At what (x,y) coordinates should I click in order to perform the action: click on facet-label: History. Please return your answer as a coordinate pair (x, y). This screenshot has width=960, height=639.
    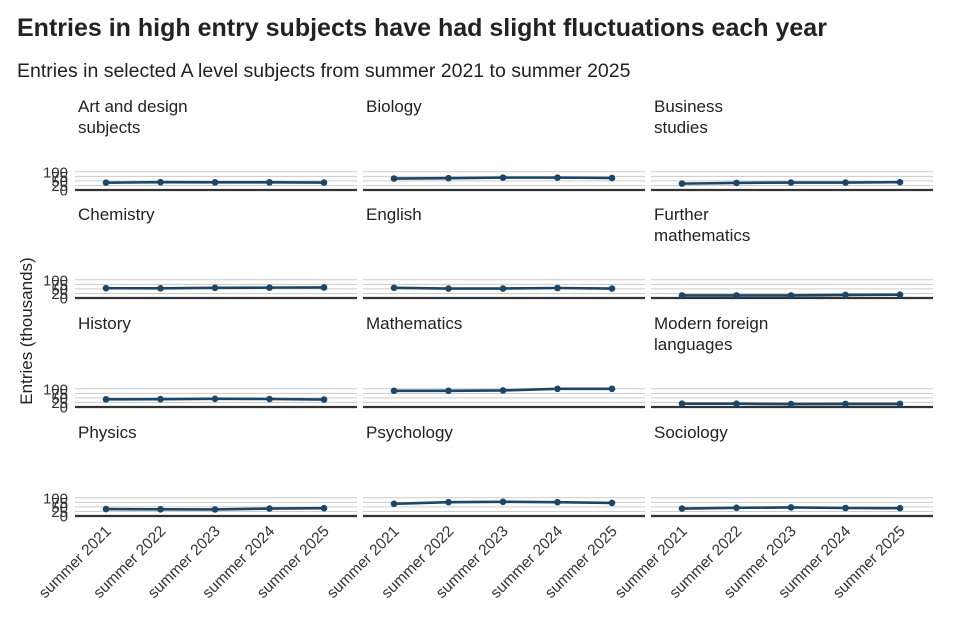
    Looking at the image, I should click on (104, 323).